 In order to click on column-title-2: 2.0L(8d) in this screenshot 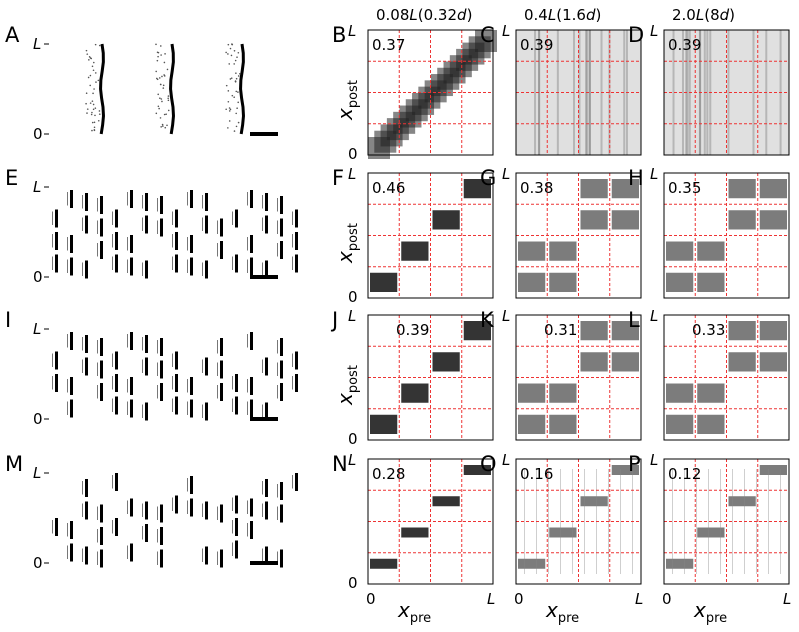, I will do `click(703, 15)`.